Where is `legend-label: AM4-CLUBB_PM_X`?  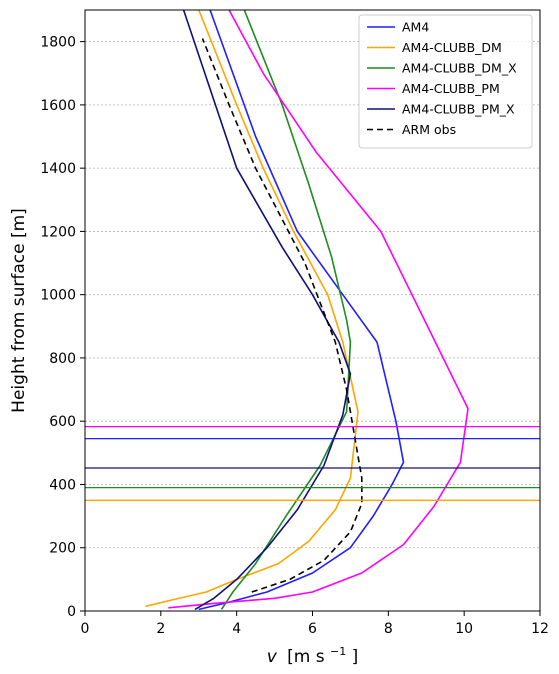 legend-label: AM4-CLUBB_PM_X is located at coordinates (458, 109).